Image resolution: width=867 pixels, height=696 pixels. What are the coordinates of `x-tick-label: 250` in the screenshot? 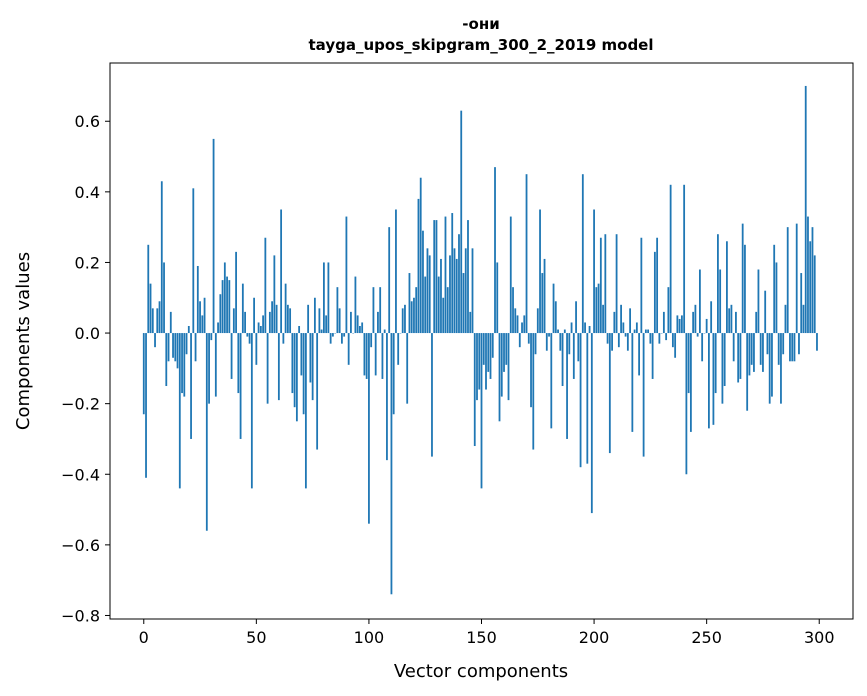 It's located at (706, 637).